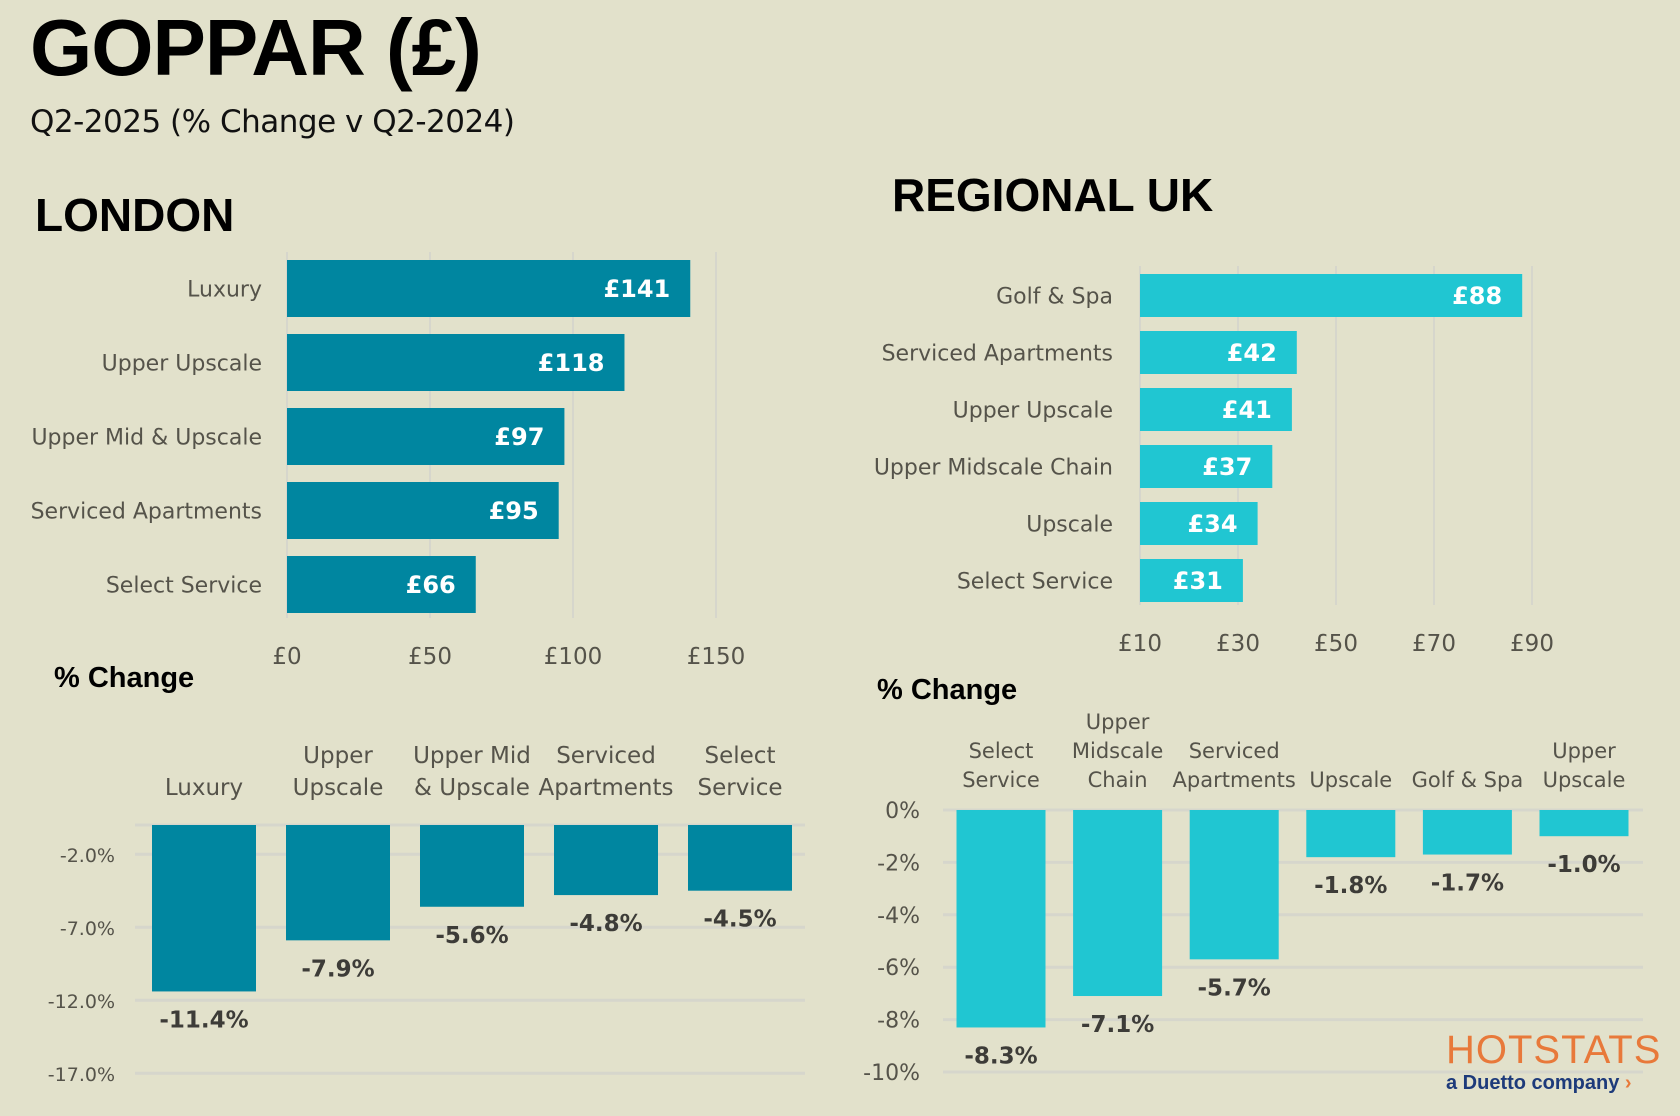 The height and width of the screenshot is (1116, 1680). Describe the element at coordinates (203, 1020) in the screenshot. I see `london-change-data-label: -11.4%` at that location.